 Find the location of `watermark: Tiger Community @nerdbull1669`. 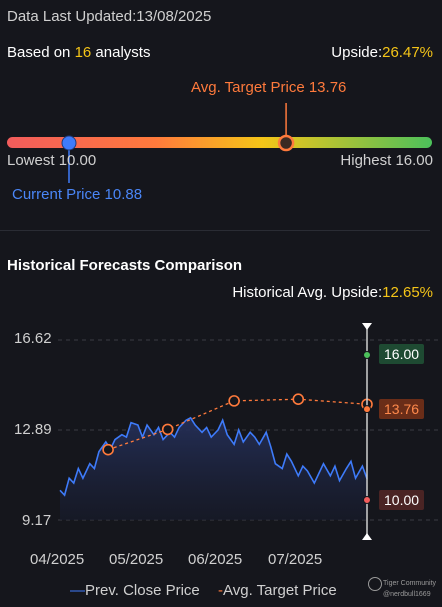

watermark: Tiger Community @nerdbull1669 is located at coordinates (409, 589).